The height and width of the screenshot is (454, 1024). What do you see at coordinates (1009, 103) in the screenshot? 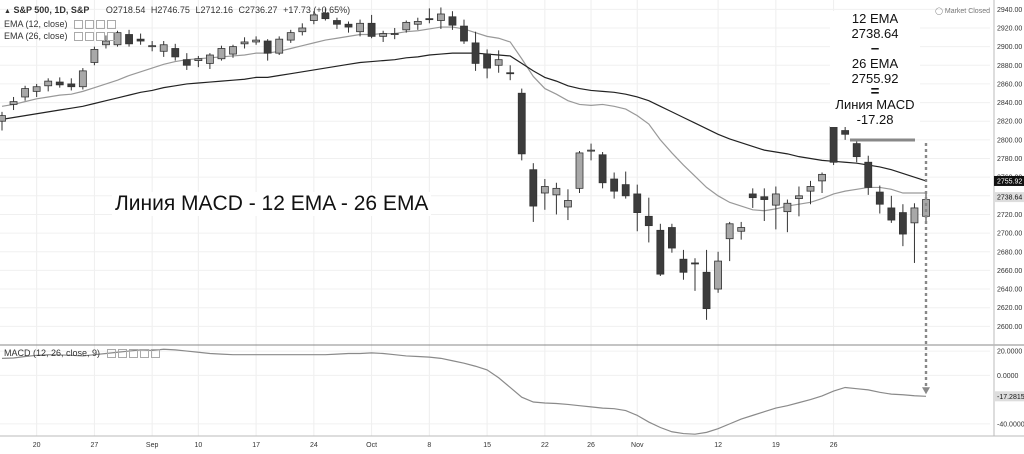
I see `price-tick-label: 2840.00` at bounding box center [1009, 103].